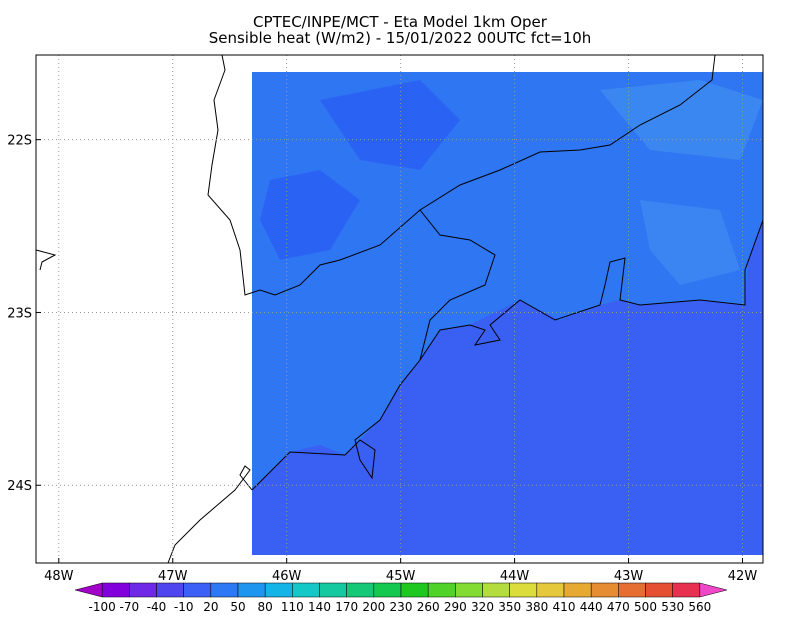 This screenshot has width=800, height=622. Describe the element at coordinates (400, 22) in the screenshot. I see `title: CPTEC/INPE/MCT - Eta Model 1km Oper` at that location.